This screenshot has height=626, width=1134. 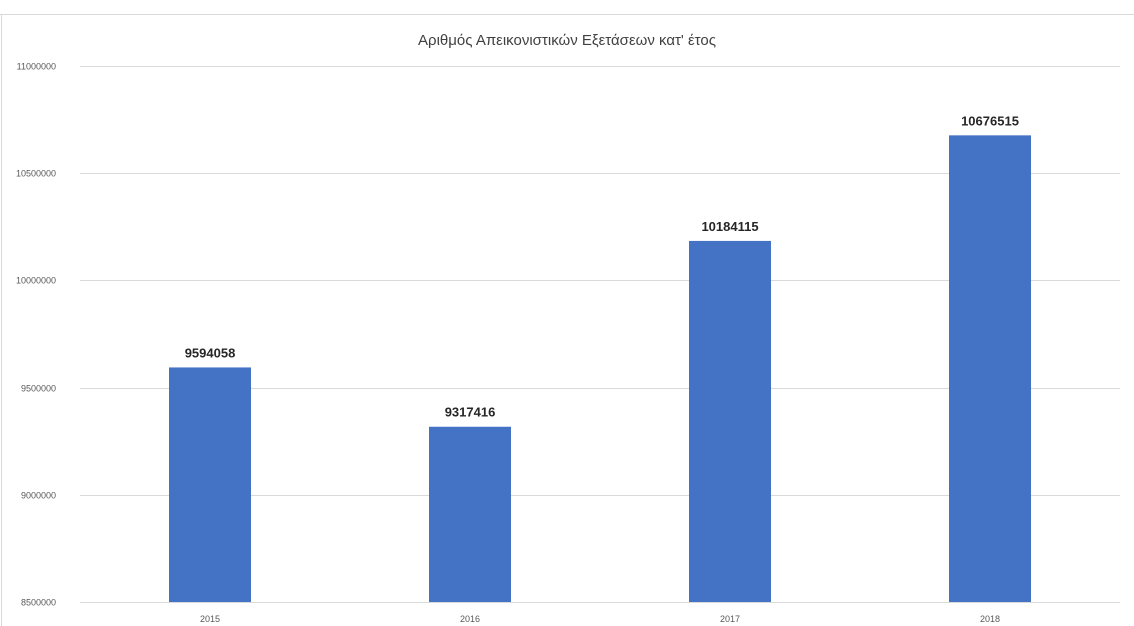 I want to click on data-label-2018: 10676515, so click(x=990, y=120).